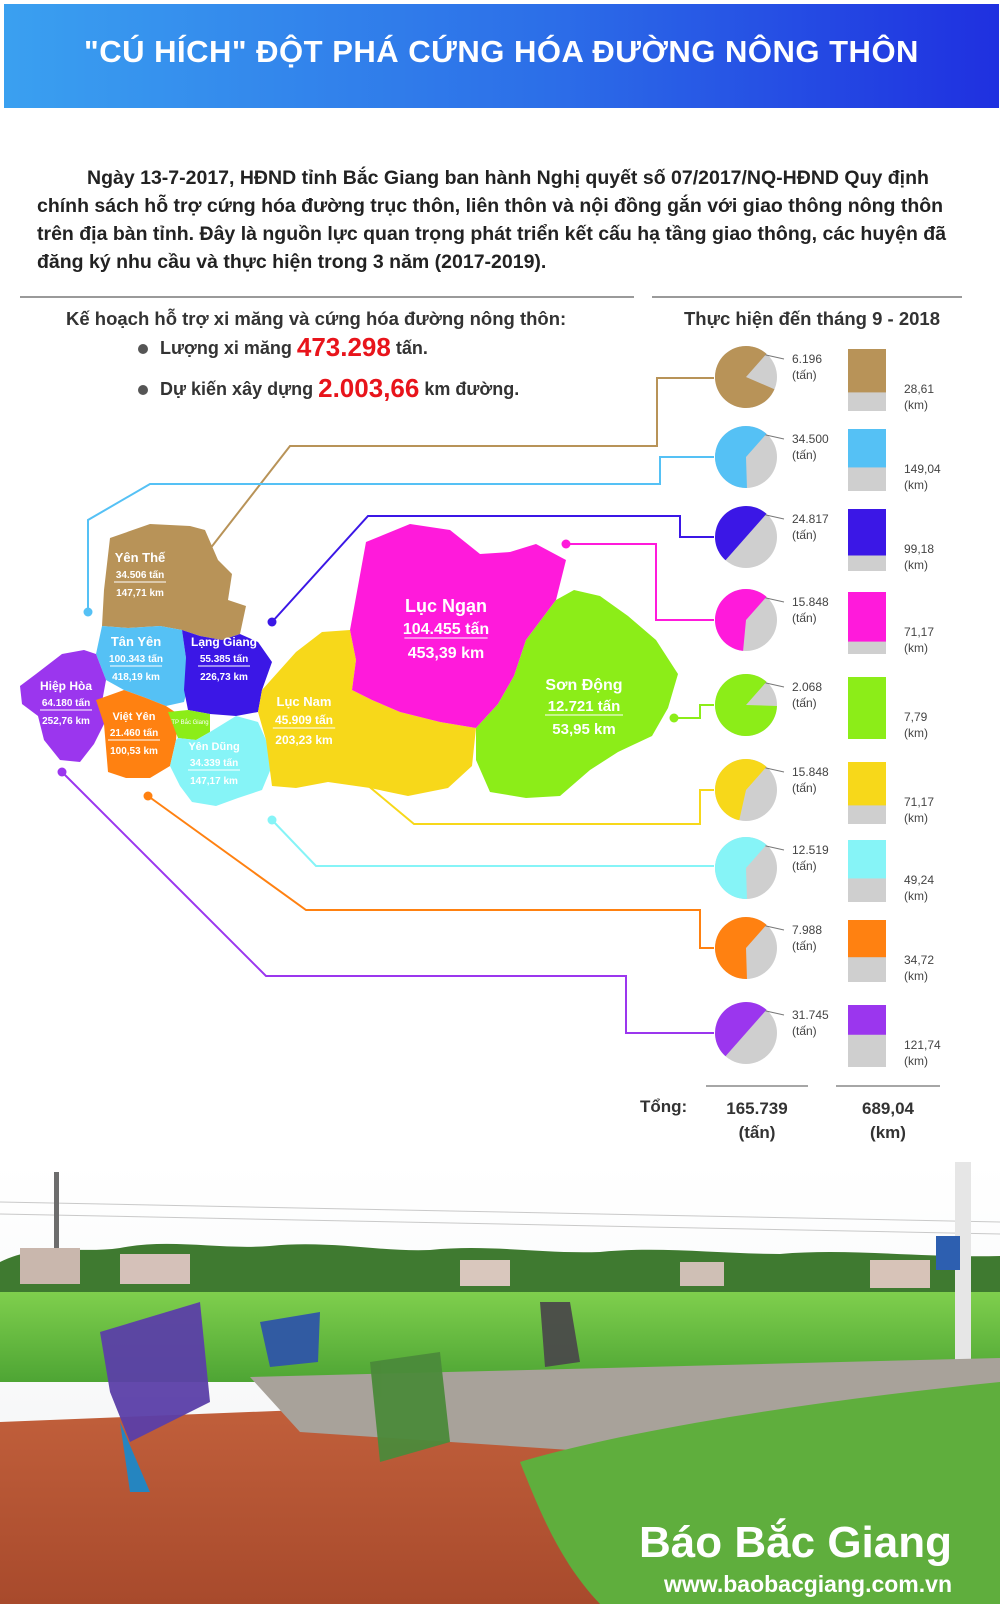 The width and height of the screenshot is (1000, 1604). Describe the element at coordinates (304, 720) in the screenshot. I see `district-cement-plan: 45.909 tấn` at that location.